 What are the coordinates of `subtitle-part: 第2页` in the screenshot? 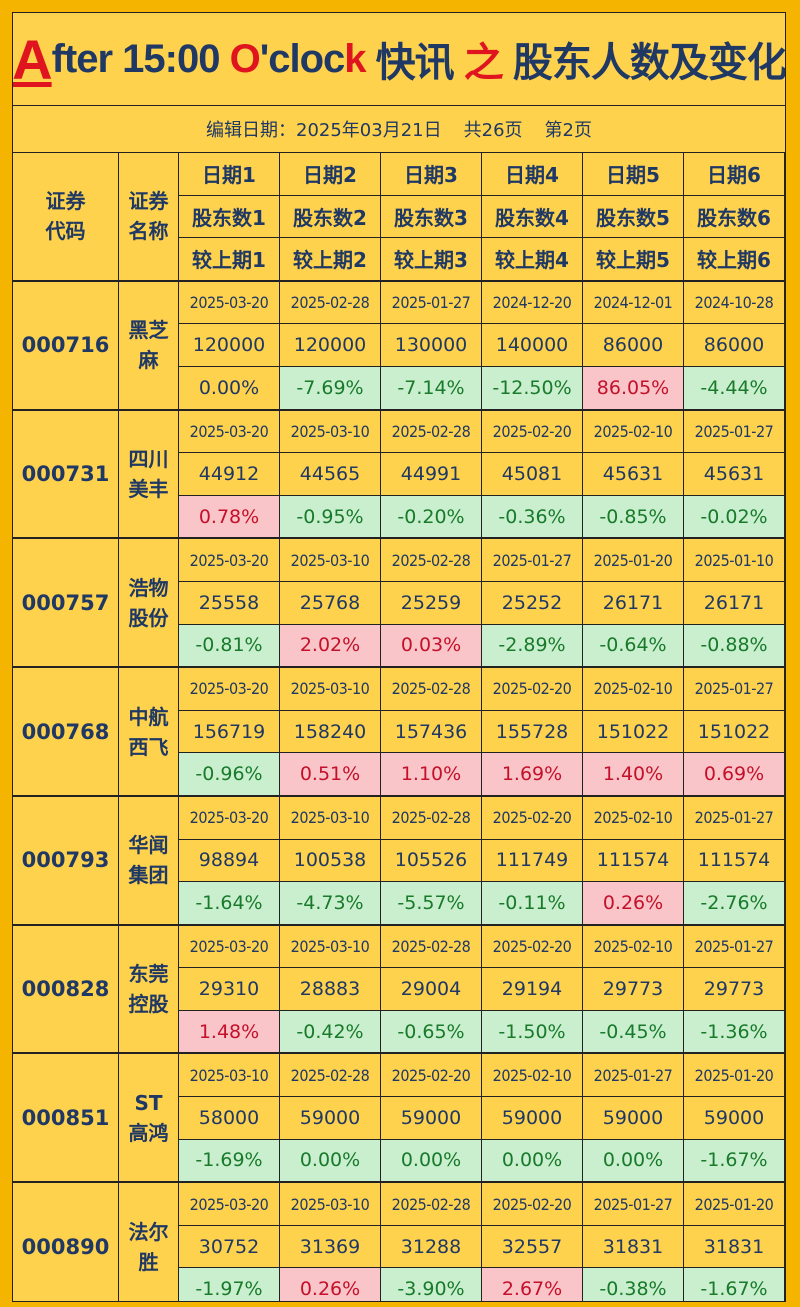 It's located at (568, 130).